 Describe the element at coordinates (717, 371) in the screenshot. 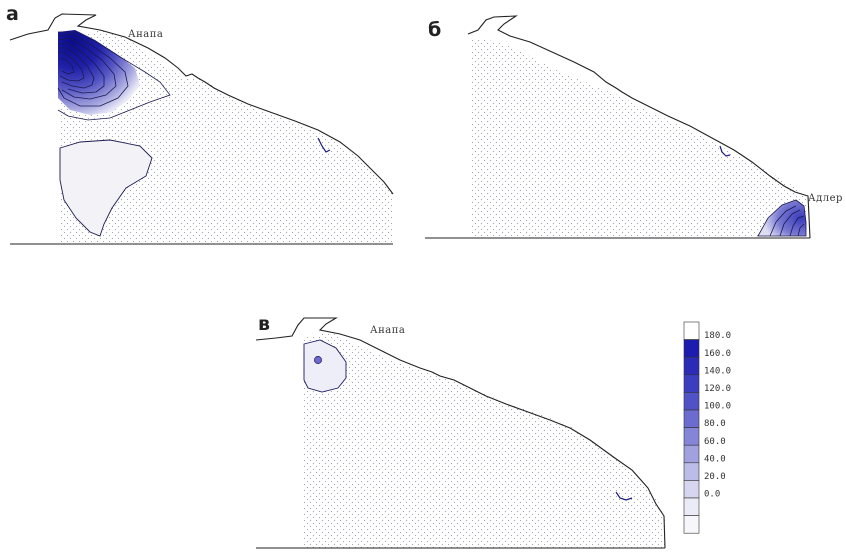

I see `legend-label: 140.0` at that location.